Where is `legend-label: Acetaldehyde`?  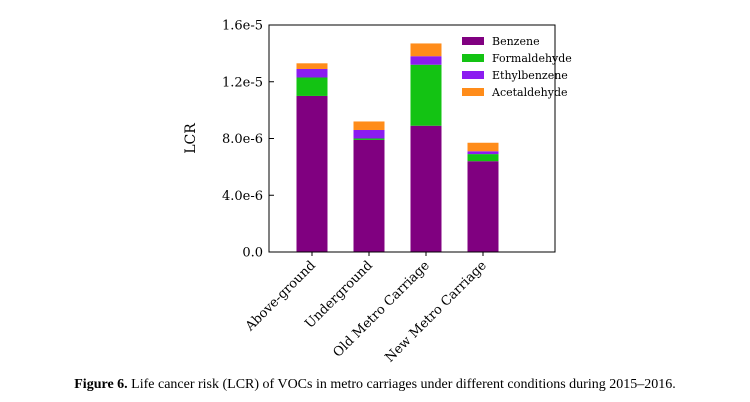
legend-label: Acetaldehyde is located at coordinates (529, 92).